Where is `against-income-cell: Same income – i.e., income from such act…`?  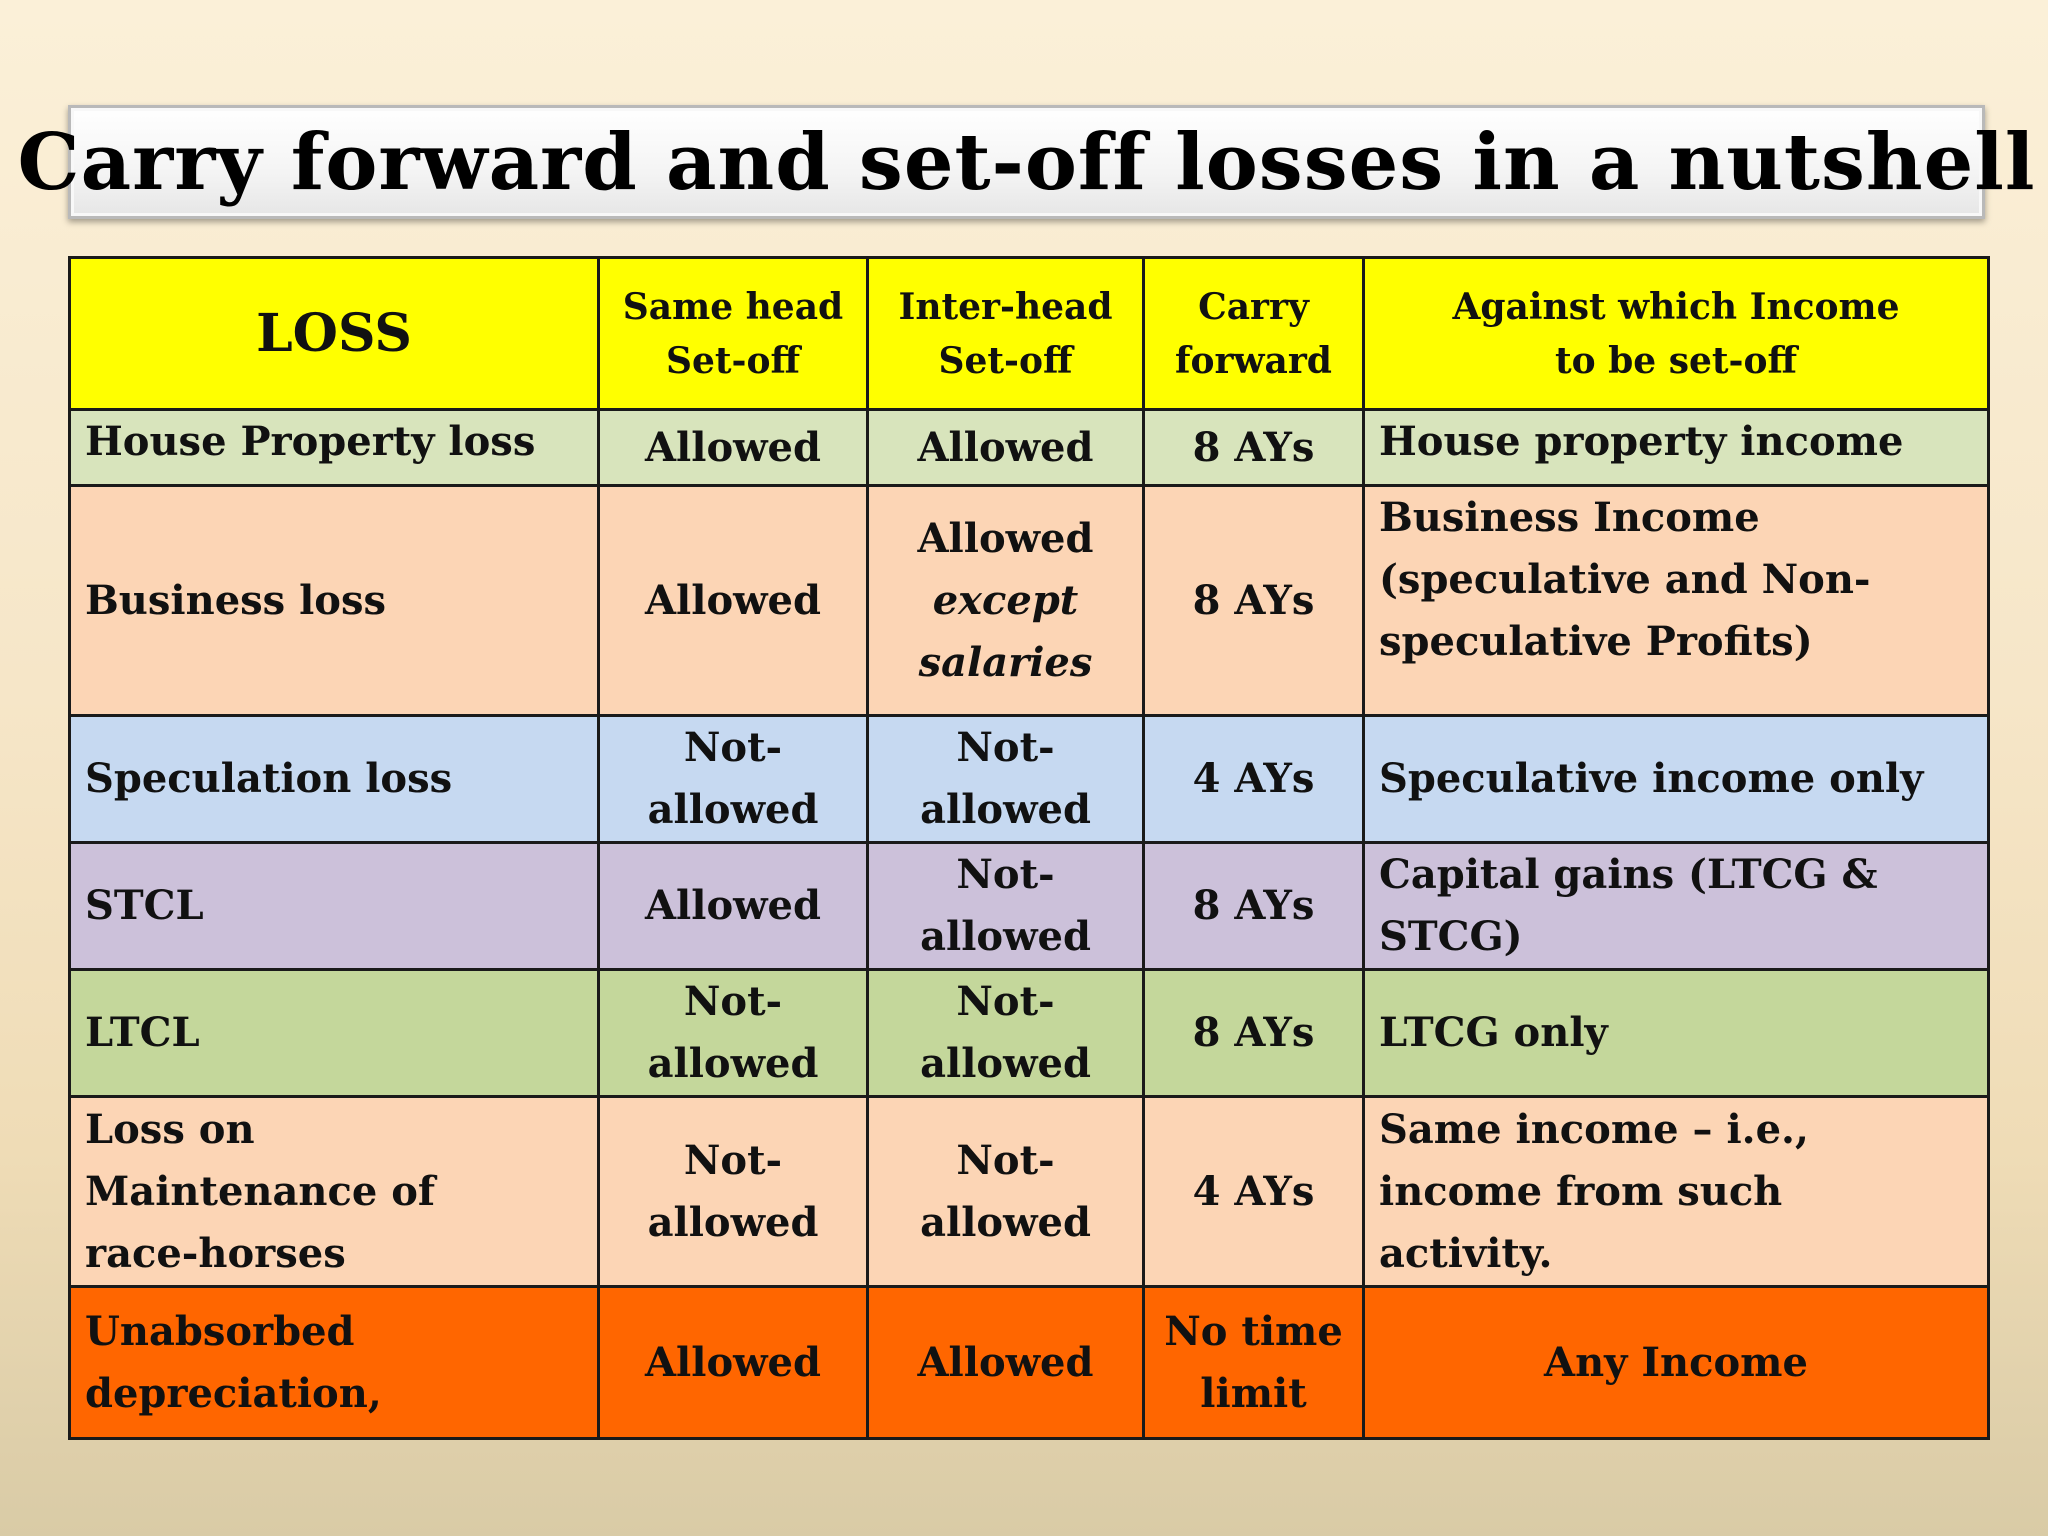
against-income-cell: Same income – i.e., income from such act… is located at coordinates (1676, 1191).